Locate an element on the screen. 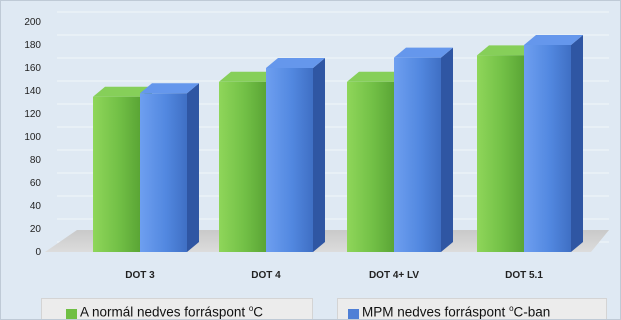  y-tick-label-10: 200 is located at coordinates (32, 22).